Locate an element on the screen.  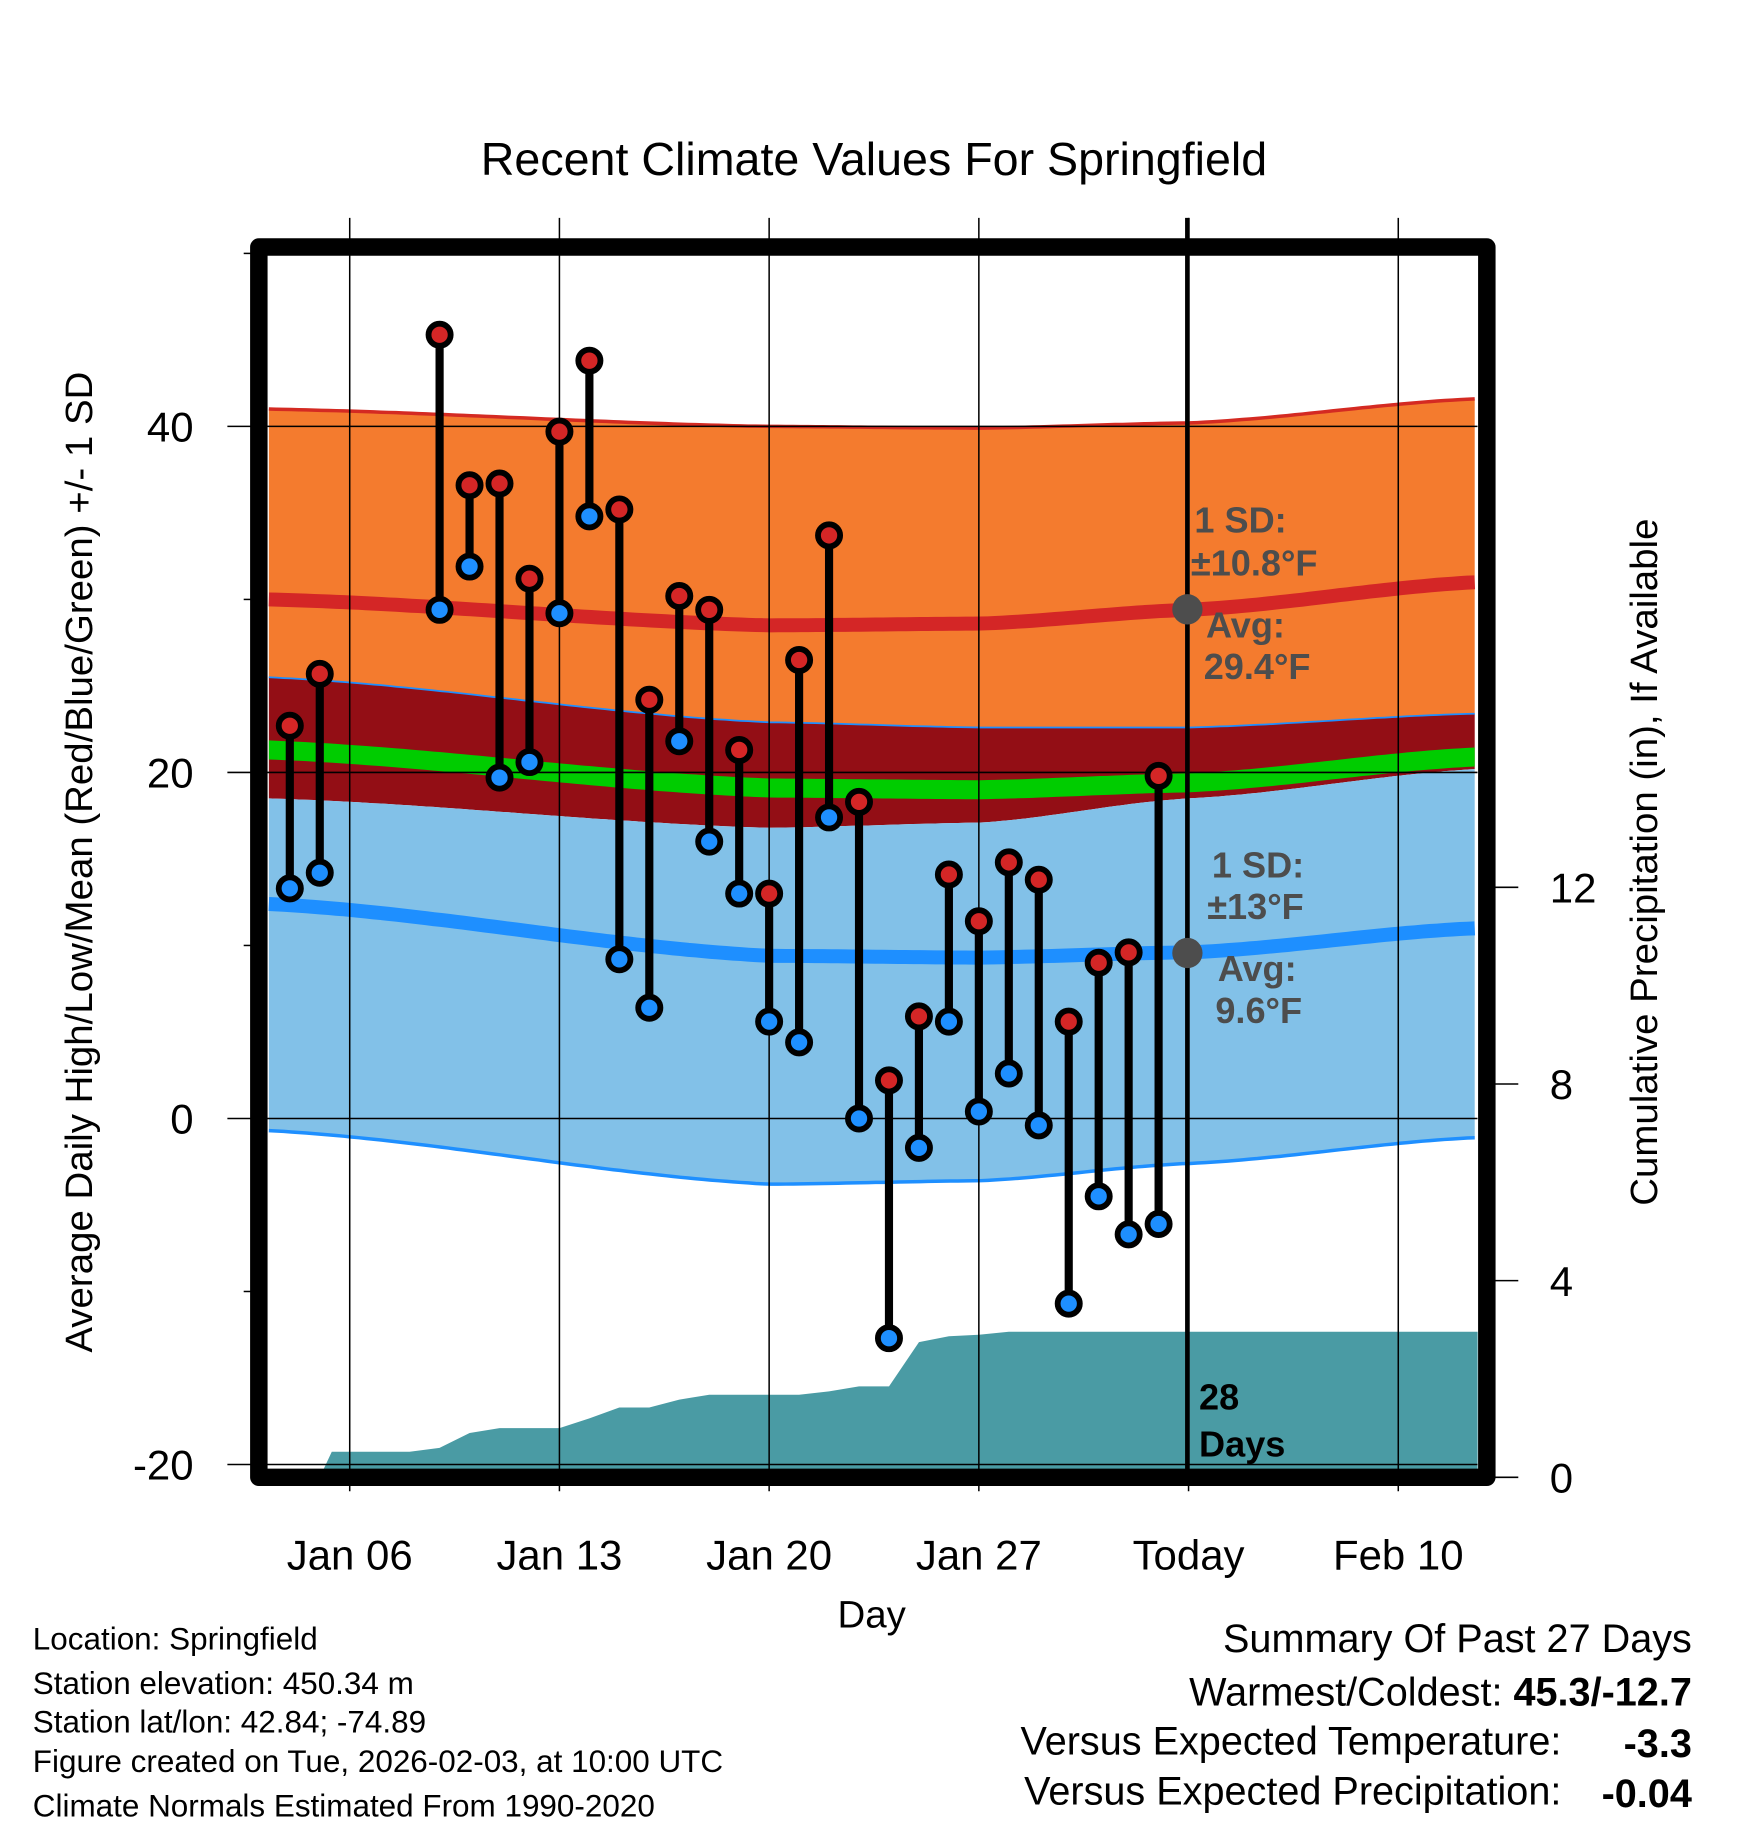
x-tick-label: Jan 27 is located at coordinates (979, 1554).